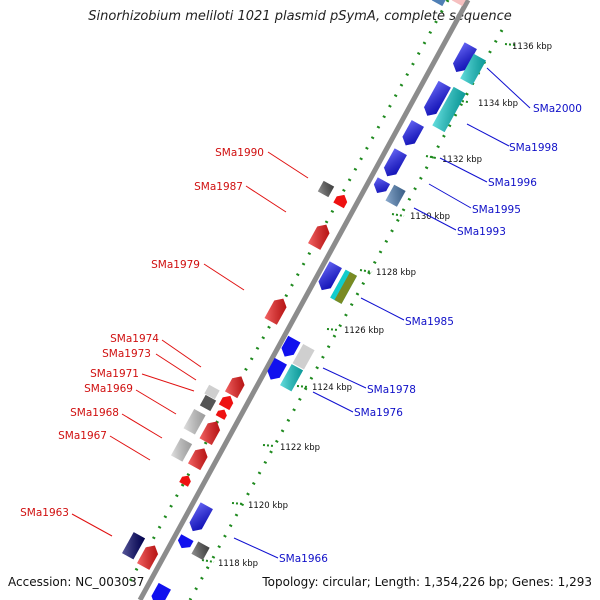  I want to click on gene-label: SMa1996, so click(512, 183).